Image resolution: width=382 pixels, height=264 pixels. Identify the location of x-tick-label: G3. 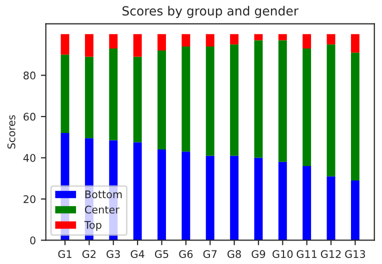
(113, 254).